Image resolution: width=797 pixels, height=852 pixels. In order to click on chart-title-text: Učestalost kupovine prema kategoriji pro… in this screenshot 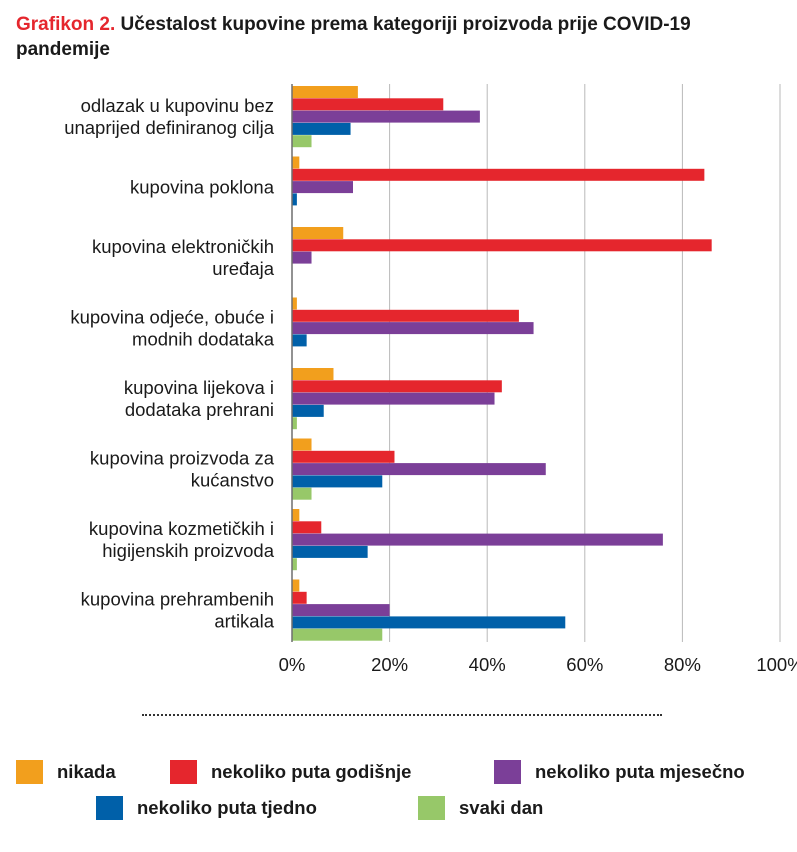, I will do `click(353, 37)`.